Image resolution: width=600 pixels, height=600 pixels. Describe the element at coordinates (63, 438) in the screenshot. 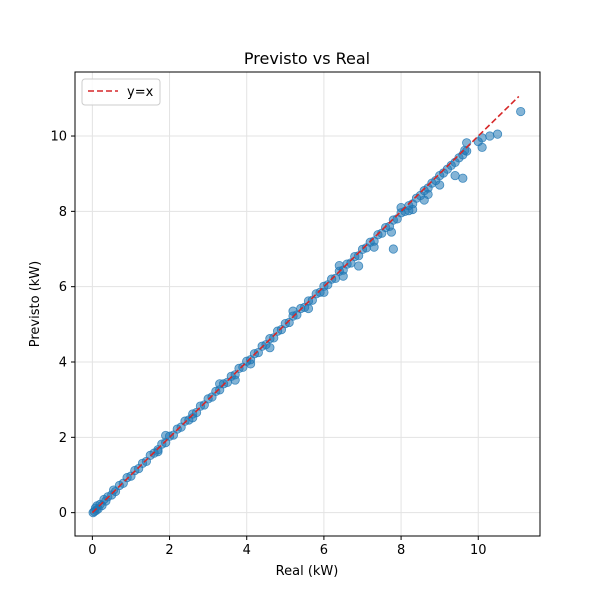

I see `y-tick-label: 2` at that location.